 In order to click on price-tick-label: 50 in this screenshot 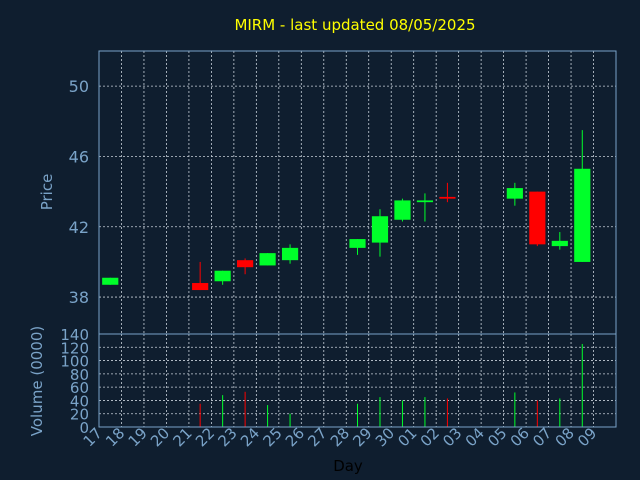, I will do `click(79, 86)`.